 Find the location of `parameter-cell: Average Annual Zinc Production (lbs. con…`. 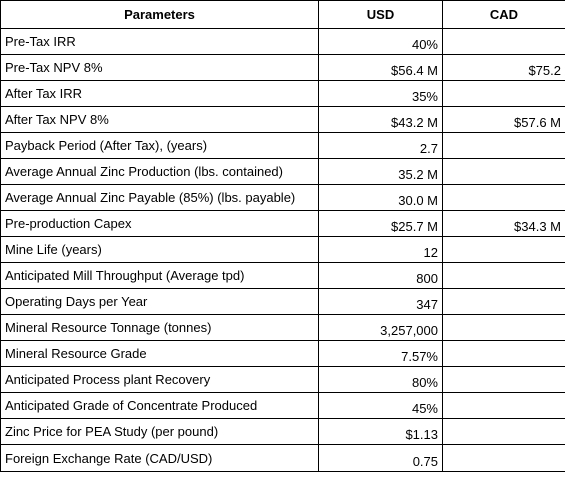

parameter-cell: Average Annual Zinc Production (lbs. con… is located at coordinates (159, 171).